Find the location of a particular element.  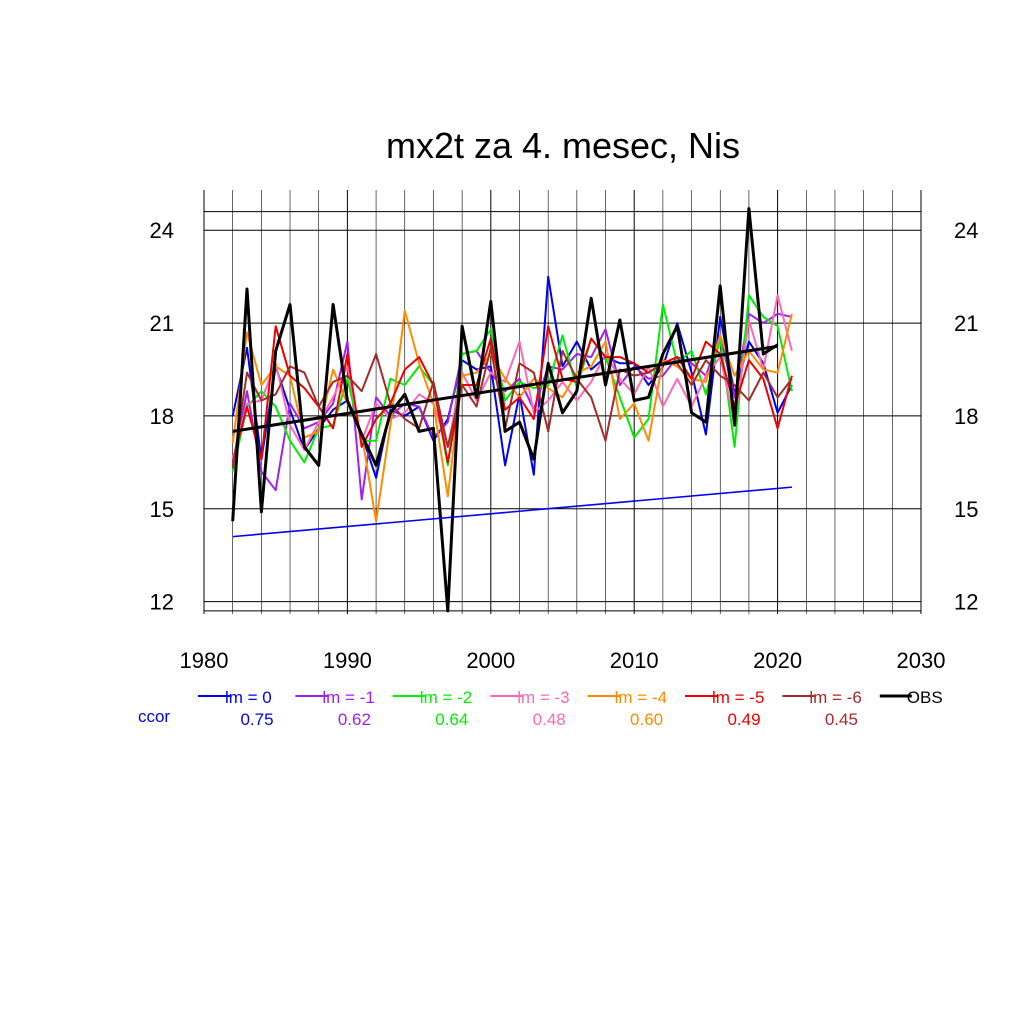

ccor-value-3: 0.48 is located at coordinates (549, 719).